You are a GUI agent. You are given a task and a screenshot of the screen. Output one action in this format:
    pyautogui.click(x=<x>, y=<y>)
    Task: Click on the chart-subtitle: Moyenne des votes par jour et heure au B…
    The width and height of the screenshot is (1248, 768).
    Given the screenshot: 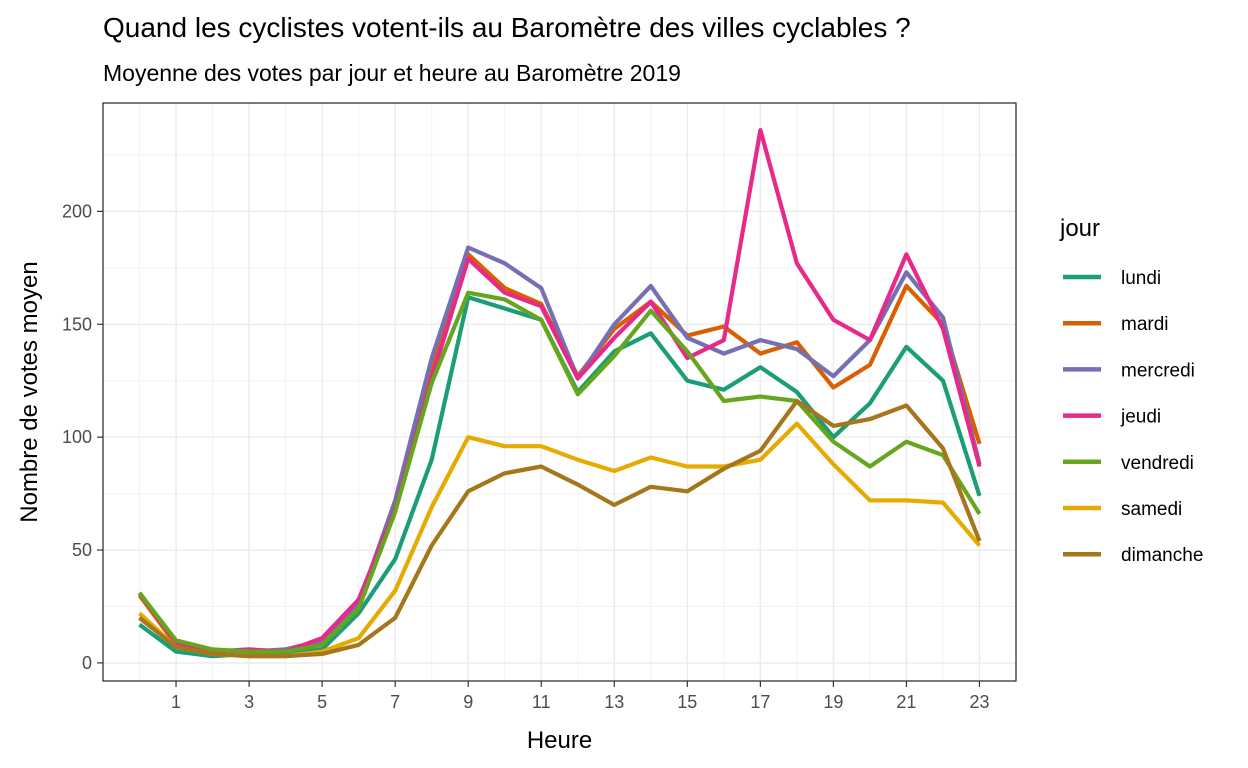 What is the action you would take?
    pyautogui.click(x=392, y=73)
    